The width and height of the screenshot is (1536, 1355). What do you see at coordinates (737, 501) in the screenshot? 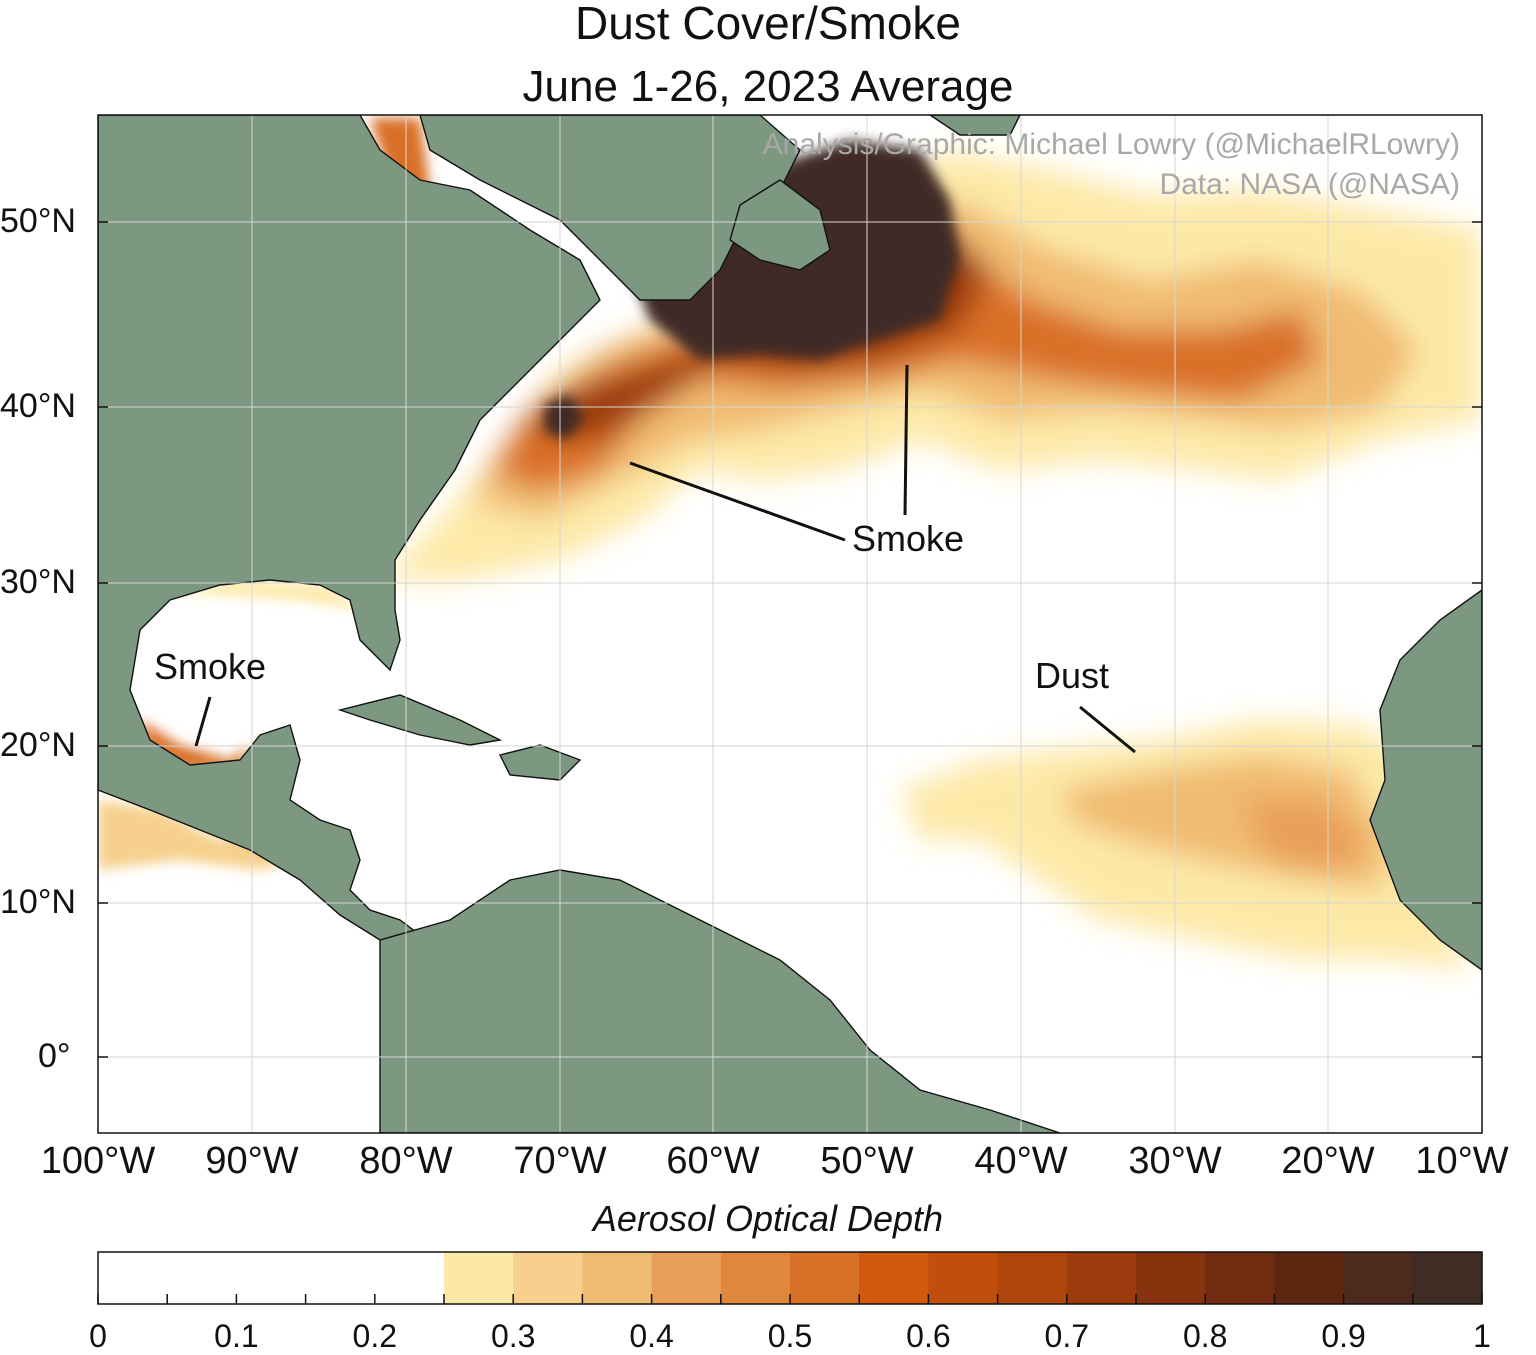
I see `smoke-leader-west` at bounding box center [737, 501].